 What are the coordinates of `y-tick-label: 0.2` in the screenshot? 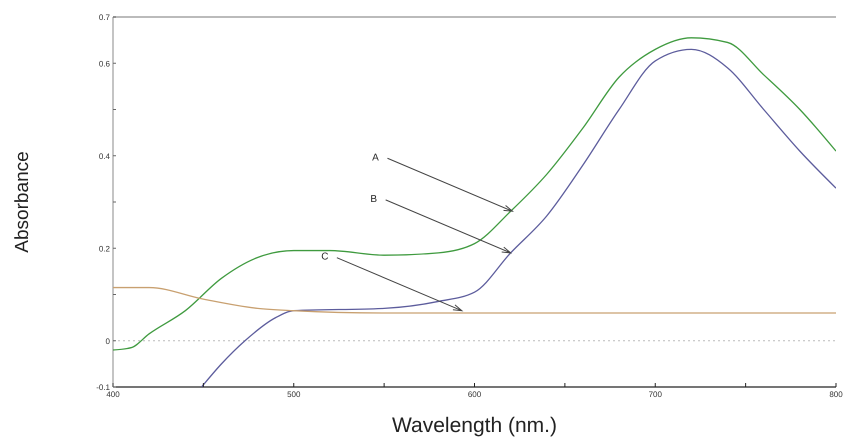 It's located at (104, 249).